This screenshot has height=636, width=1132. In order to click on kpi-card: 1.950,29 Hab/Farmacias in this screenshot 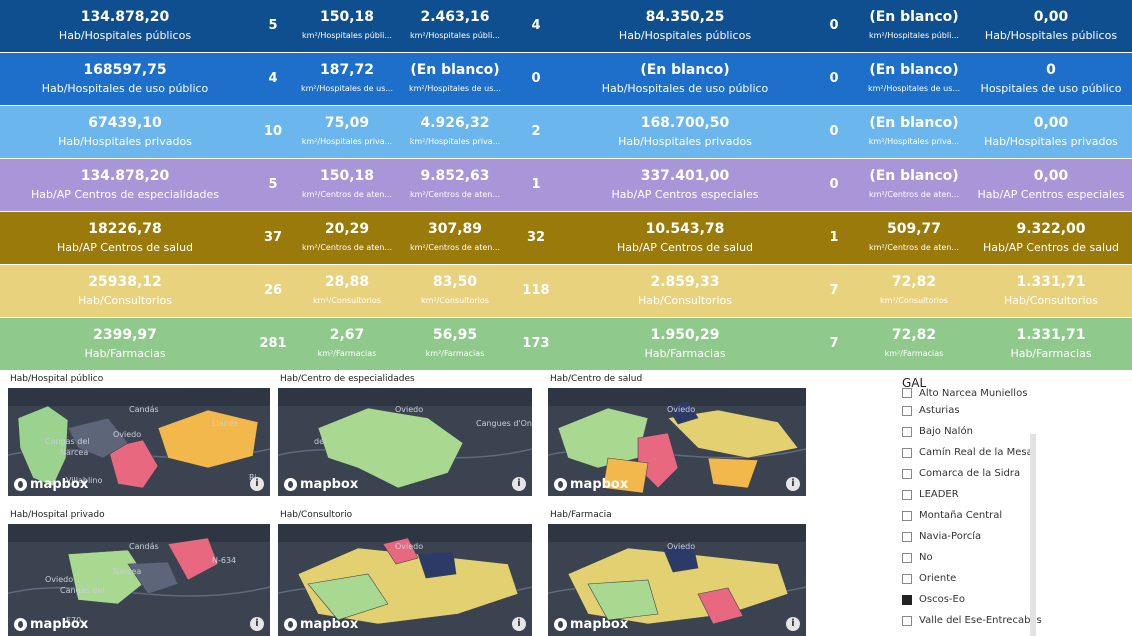, I will do `click(685, 344)`.